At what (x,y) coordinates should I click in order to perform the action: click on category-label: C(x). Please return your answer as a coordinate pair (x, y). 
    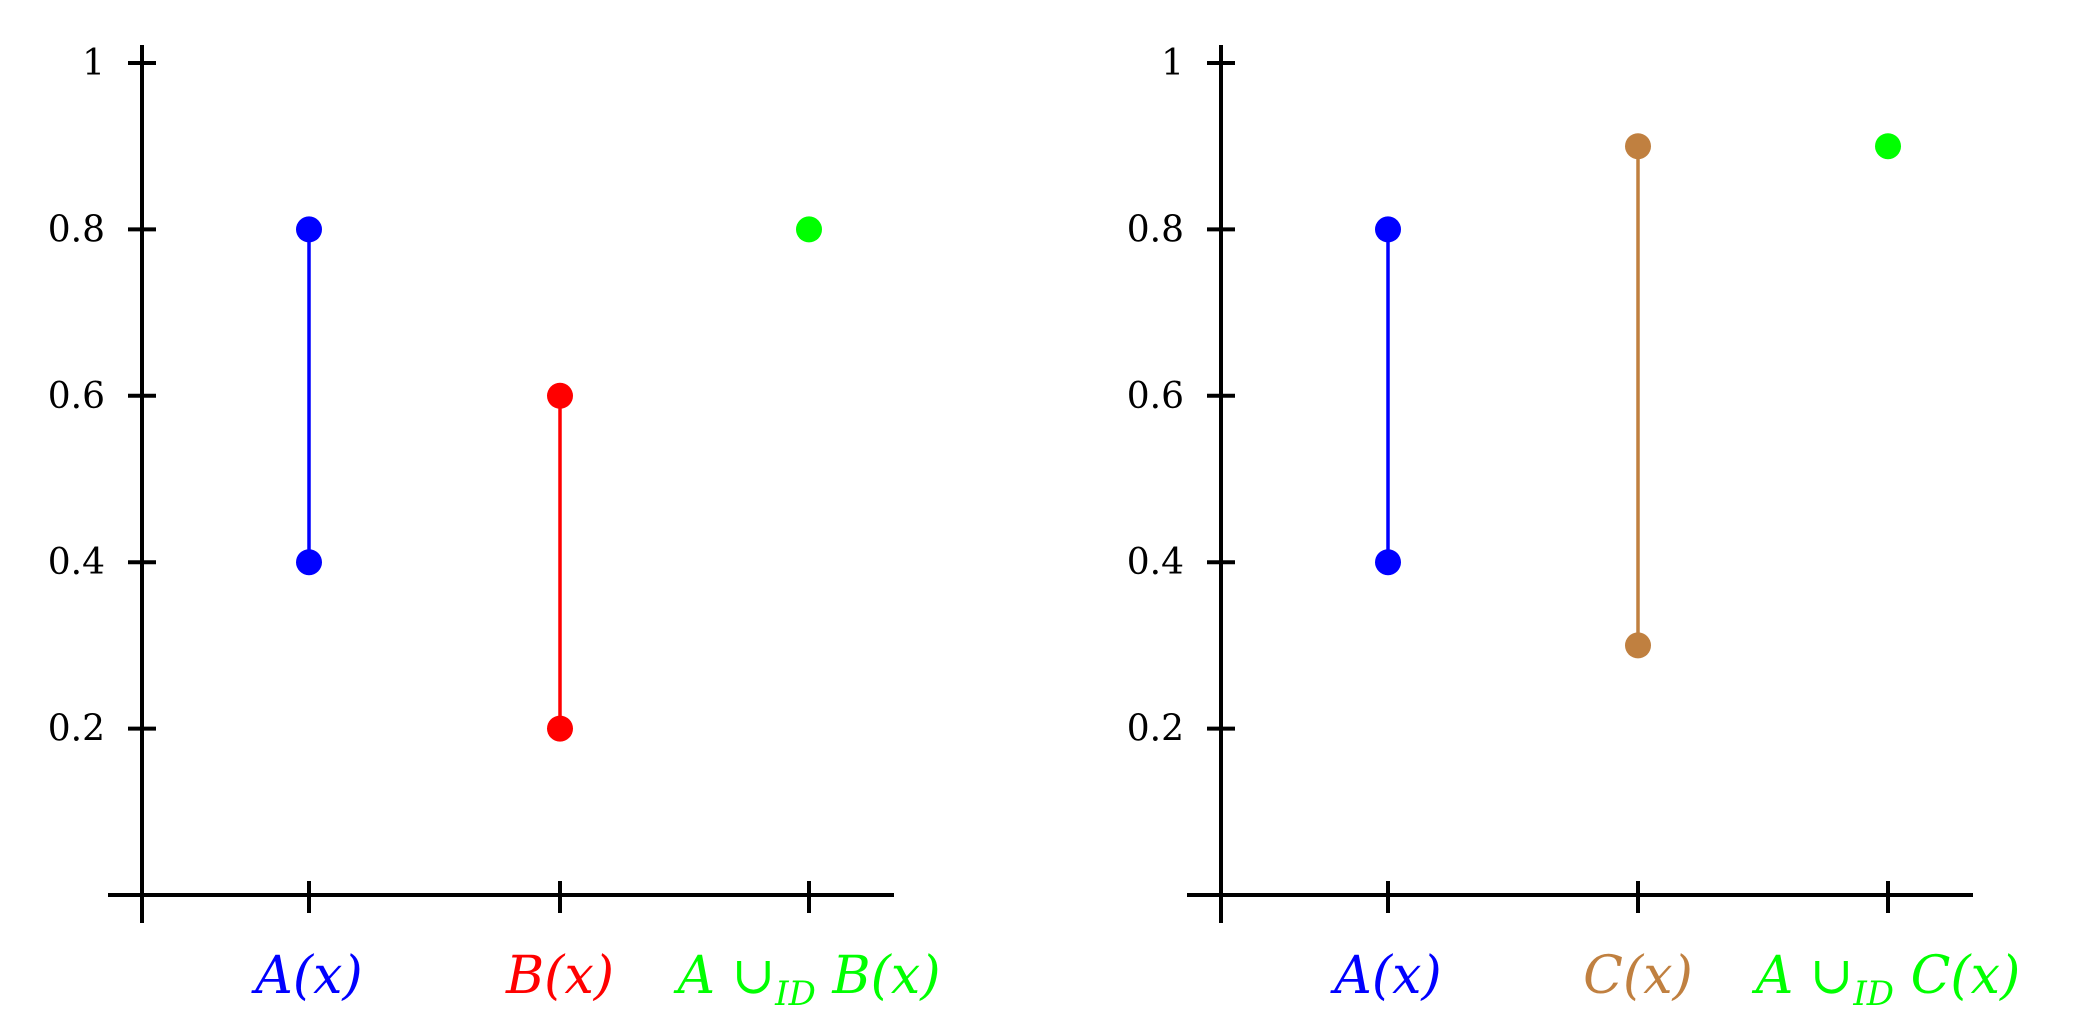
    Looking at the image, I should click on (1638, 976).